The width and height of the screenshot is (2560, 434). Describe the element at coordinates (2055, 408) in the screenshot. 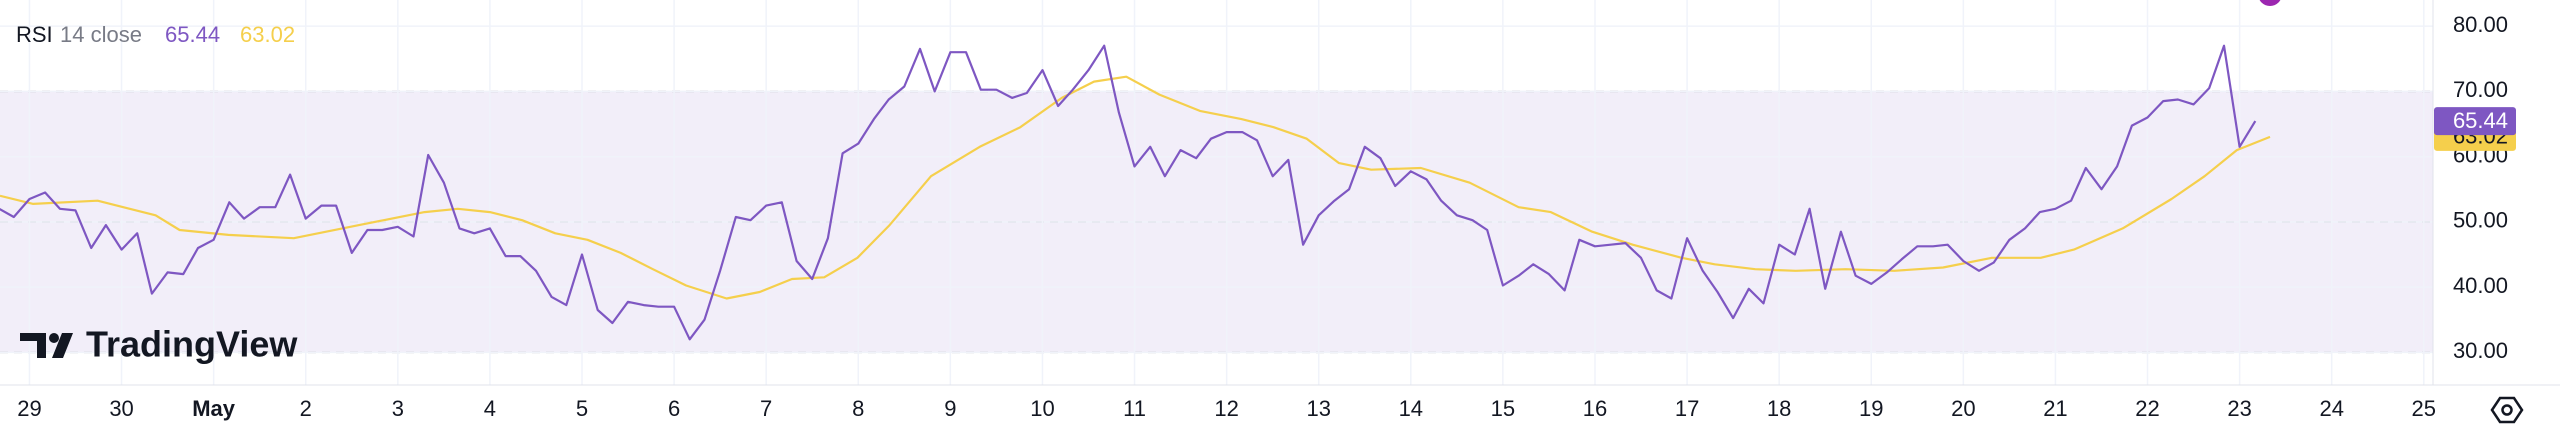

I see `x-tick-label: 21` at that location.